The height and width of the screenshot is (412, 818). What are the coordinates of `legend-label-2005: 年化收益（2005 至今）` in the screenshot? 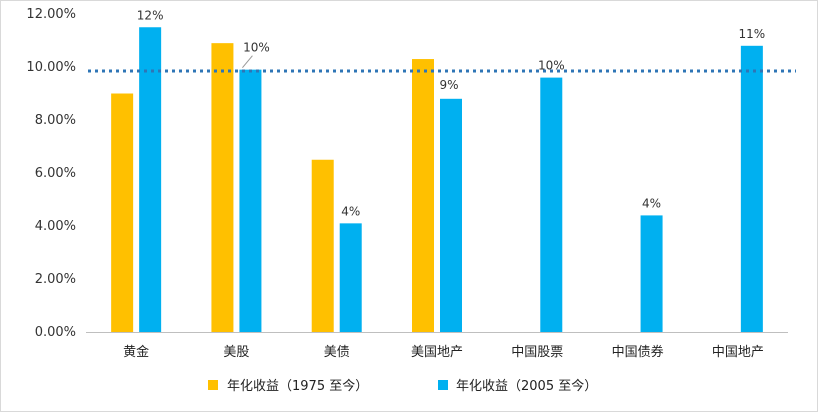 It's located at (526, 386).